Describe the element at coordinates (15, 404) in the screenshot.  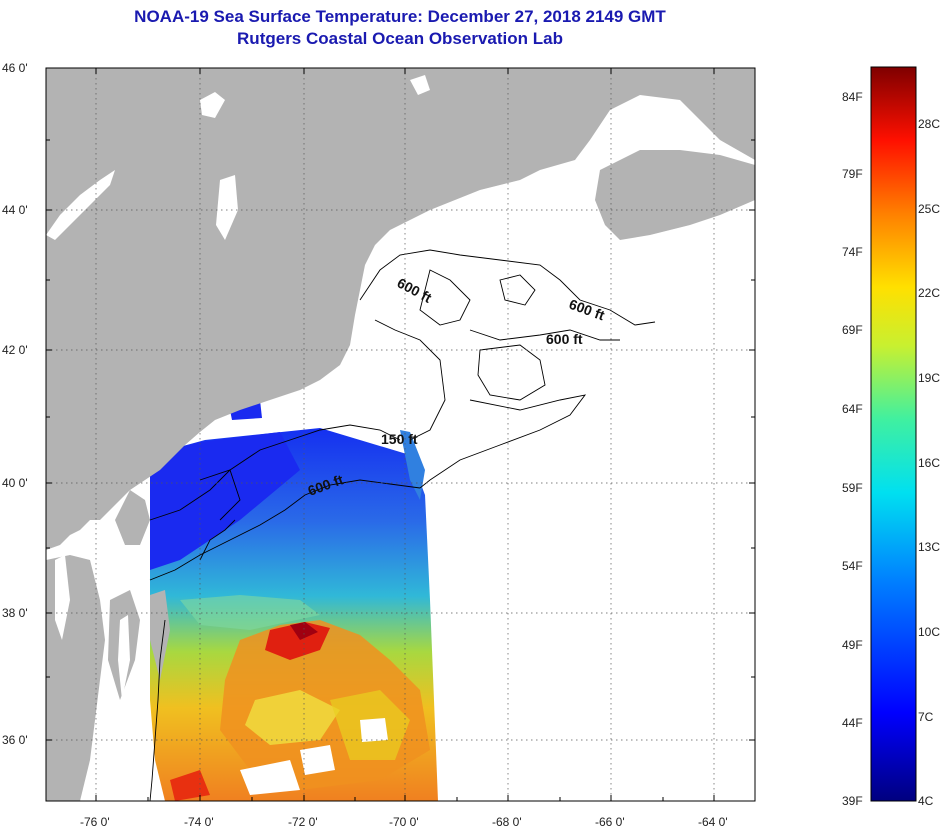
I see `lat-labels: 46 0' 44 0' 42 0' 40 0' 38 0' 36 0'` at that location.